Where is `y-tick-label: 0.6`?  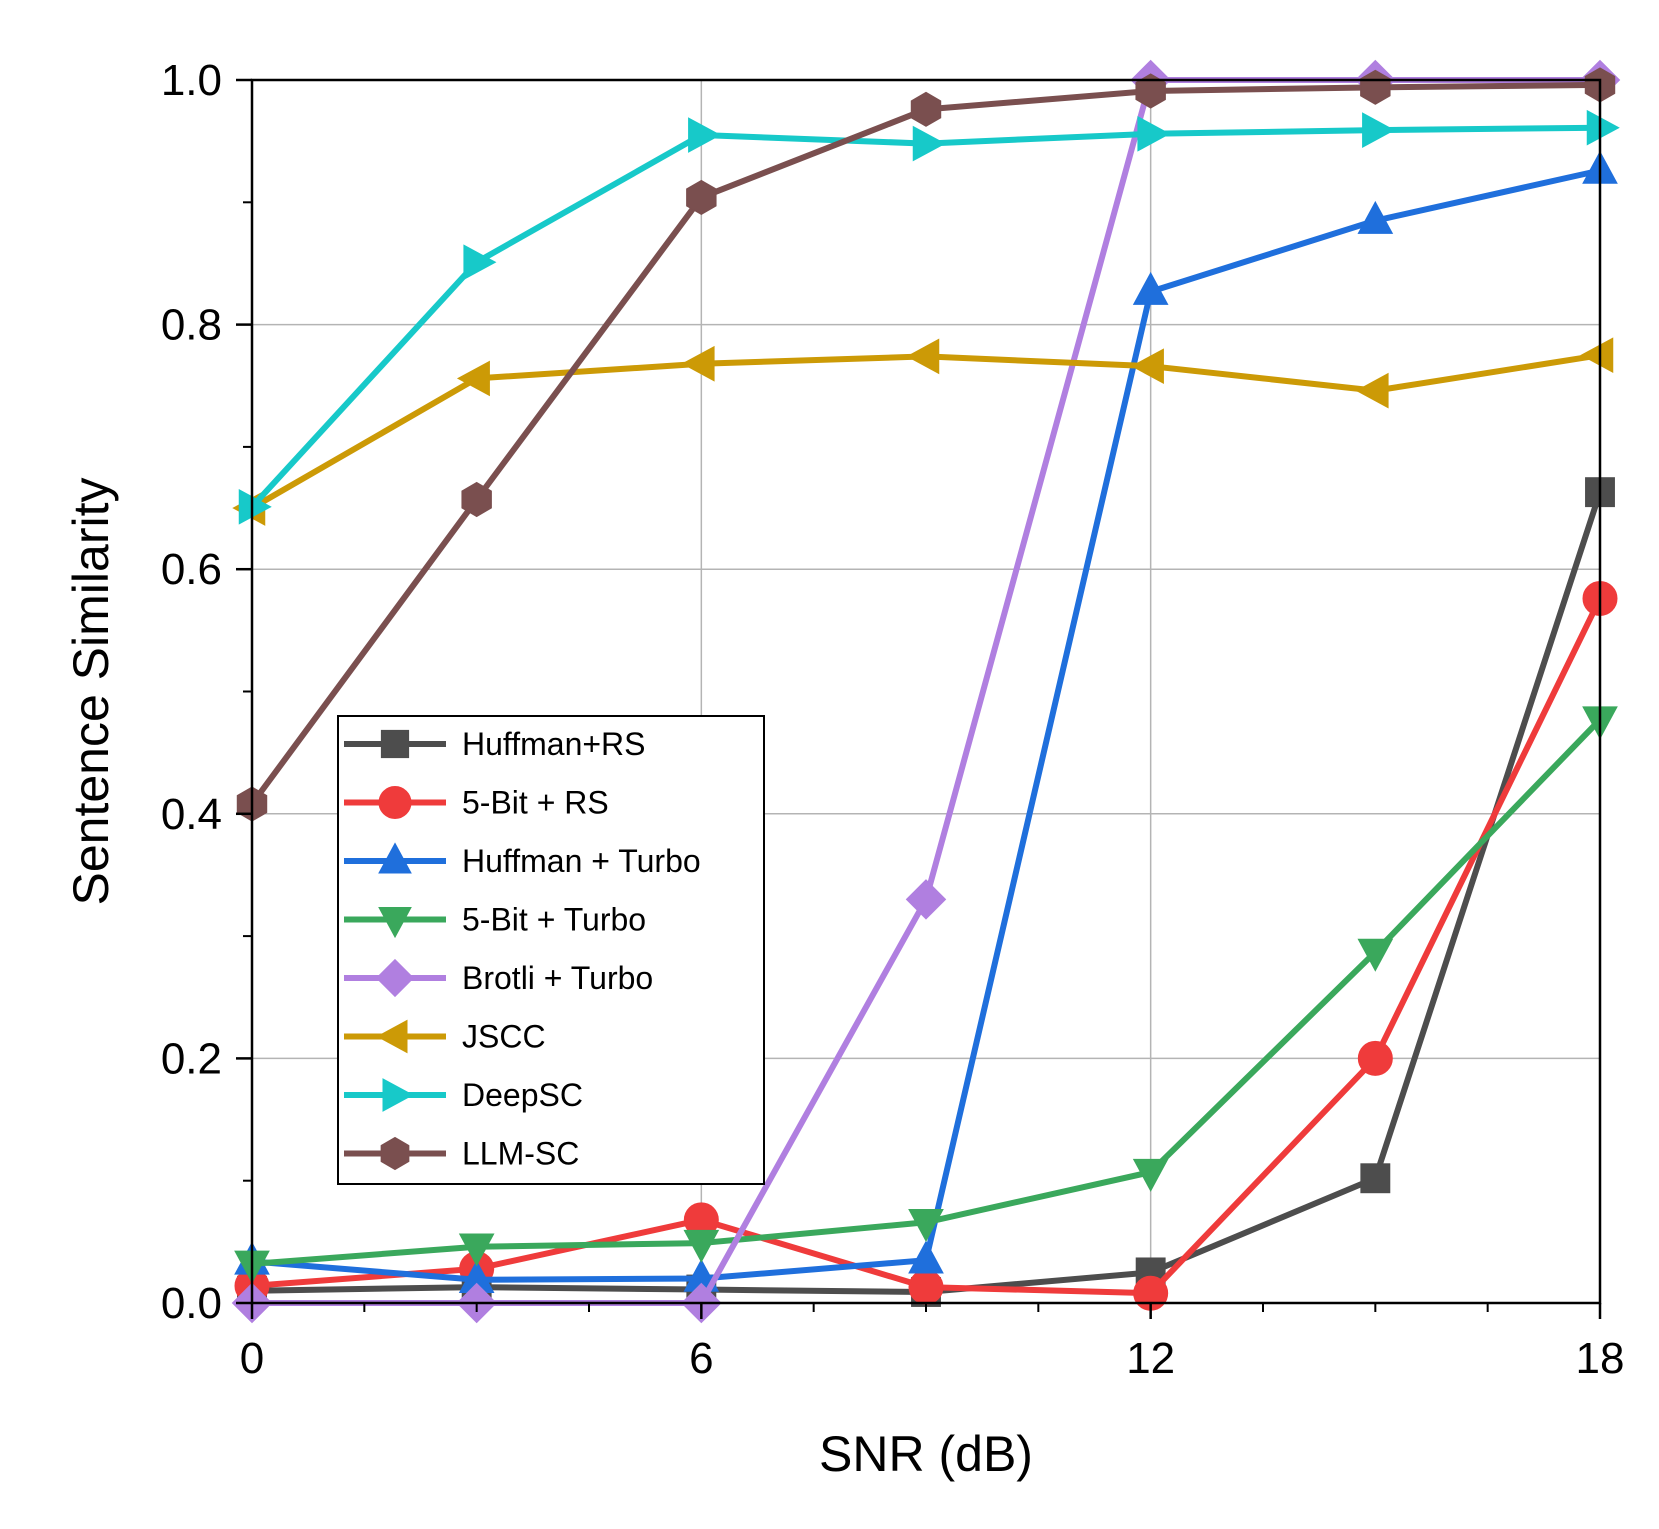
y-tick-label: 0.6 is located at coordinates (191, 569).